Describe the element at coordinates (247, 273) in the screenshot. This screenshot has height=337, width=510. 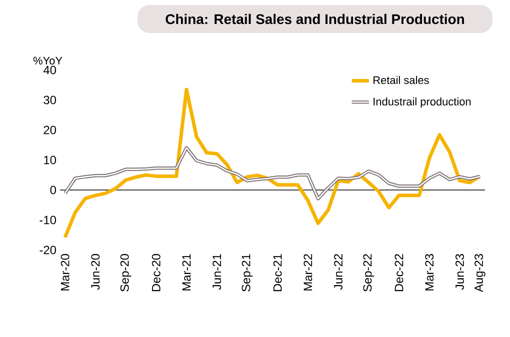
I see `x-tick-label: Sep-21` at that location.